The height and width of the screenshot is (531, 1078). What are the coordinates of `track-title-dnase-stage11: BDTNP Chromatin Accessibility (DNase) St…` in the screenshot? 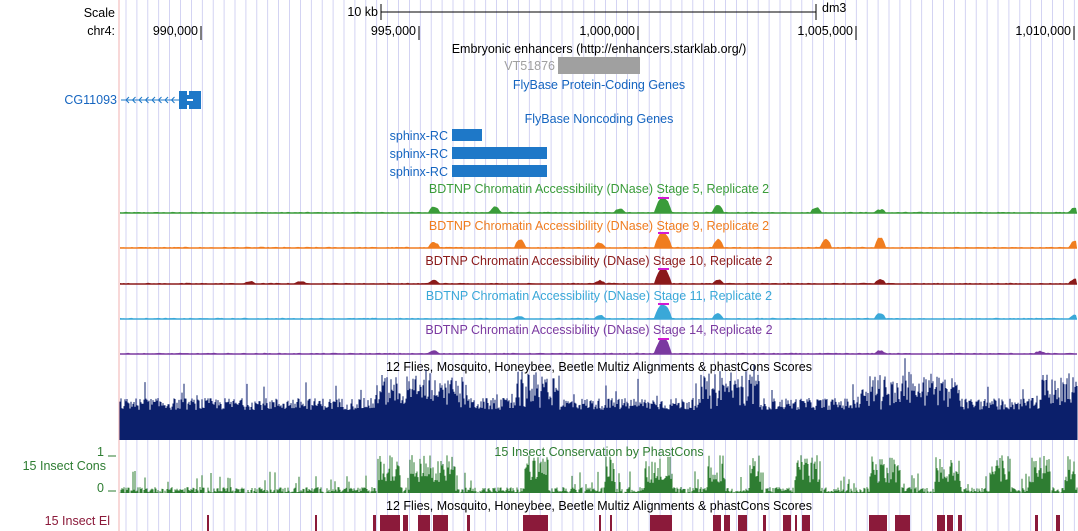 It's located at (599, 296).